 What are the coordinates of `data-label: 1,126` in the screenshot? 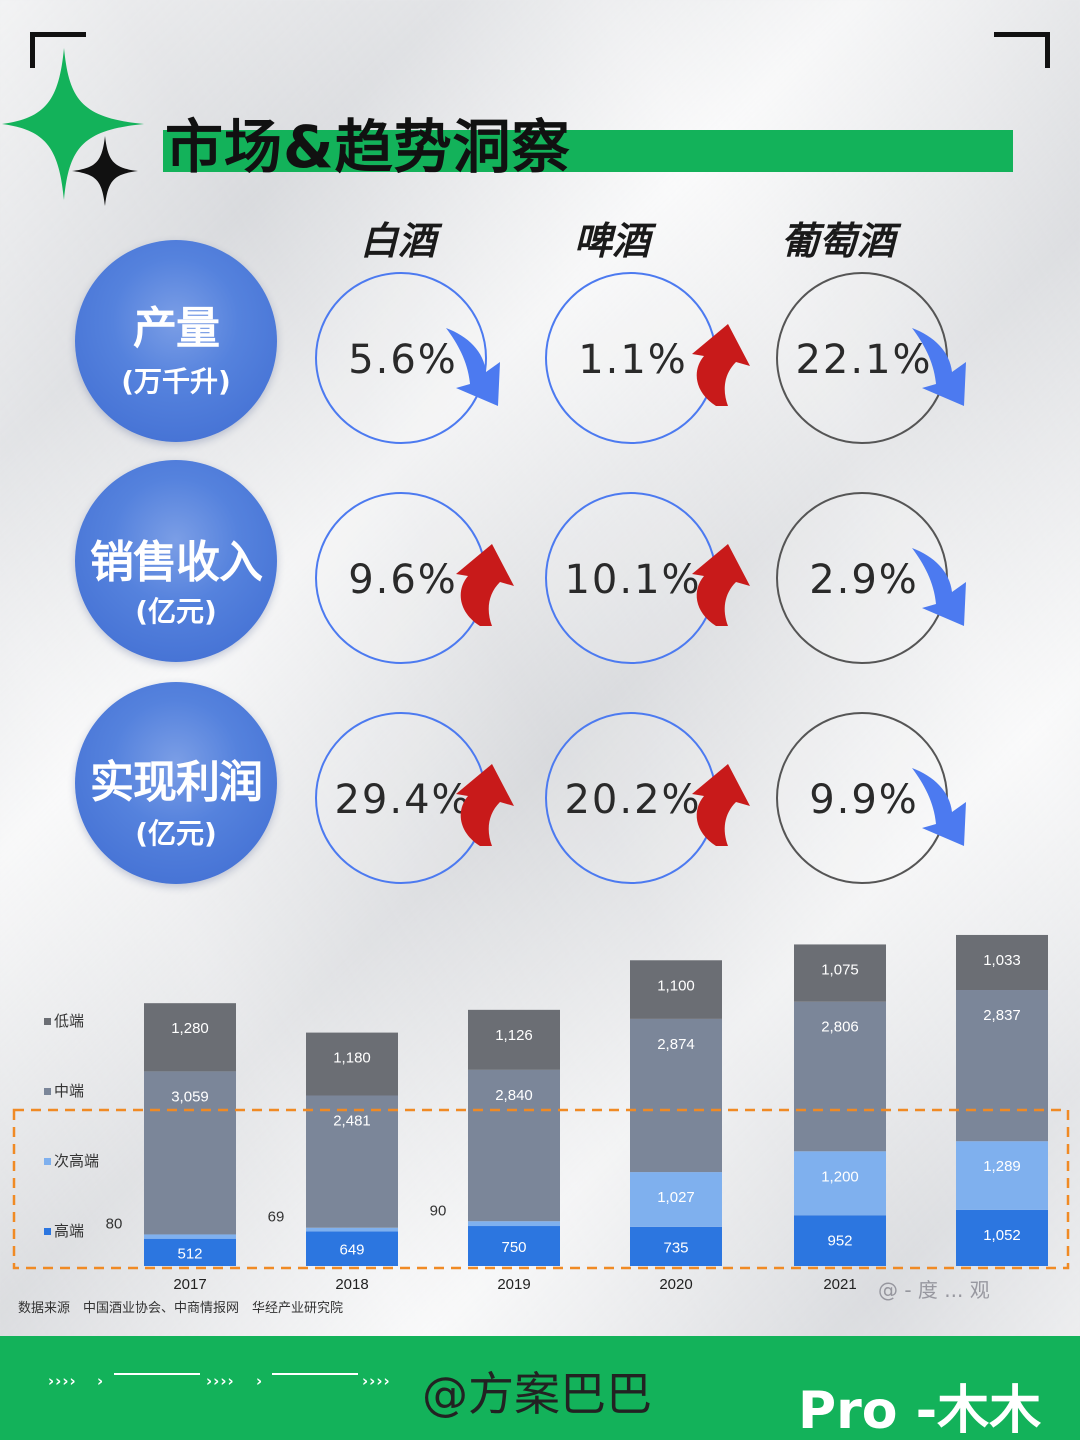 It's located at (514, 1035).